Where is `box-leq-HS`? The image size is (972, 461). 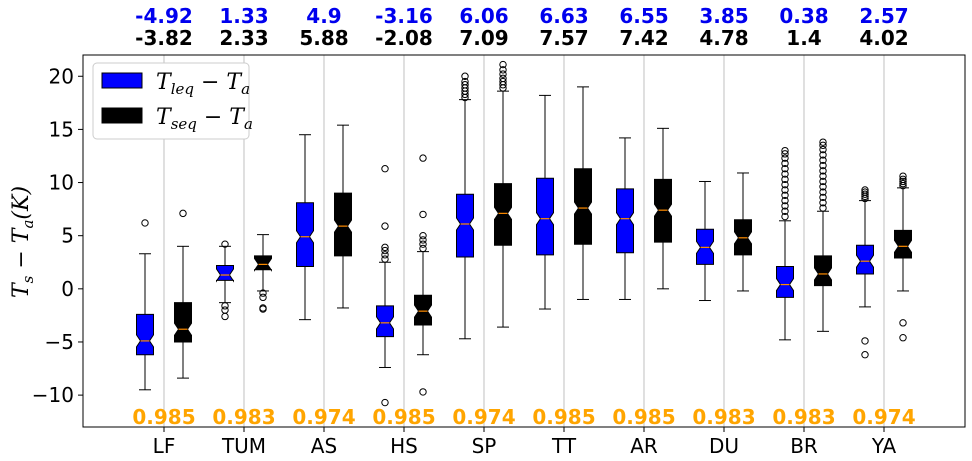 box-leq-HS is located at coordinates (385, 286).